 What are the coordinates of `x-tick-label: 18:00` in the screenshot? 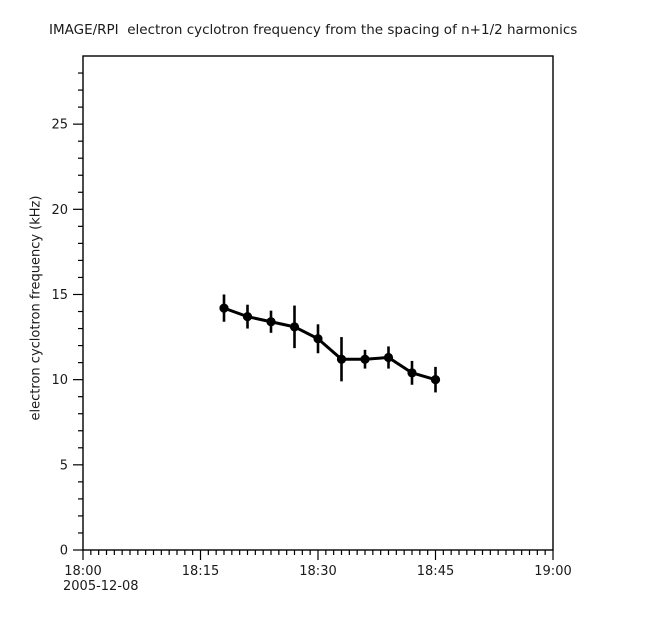 It's located at (82, 571).